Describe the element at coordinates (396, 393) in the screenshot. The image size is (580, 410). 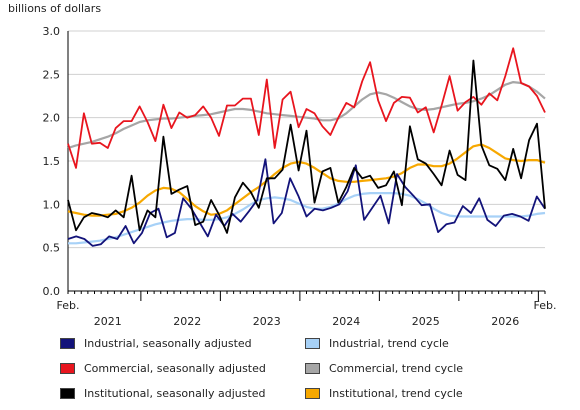
I see `legend-label-institutional-trend: Institutional, trend cycle` at that location.